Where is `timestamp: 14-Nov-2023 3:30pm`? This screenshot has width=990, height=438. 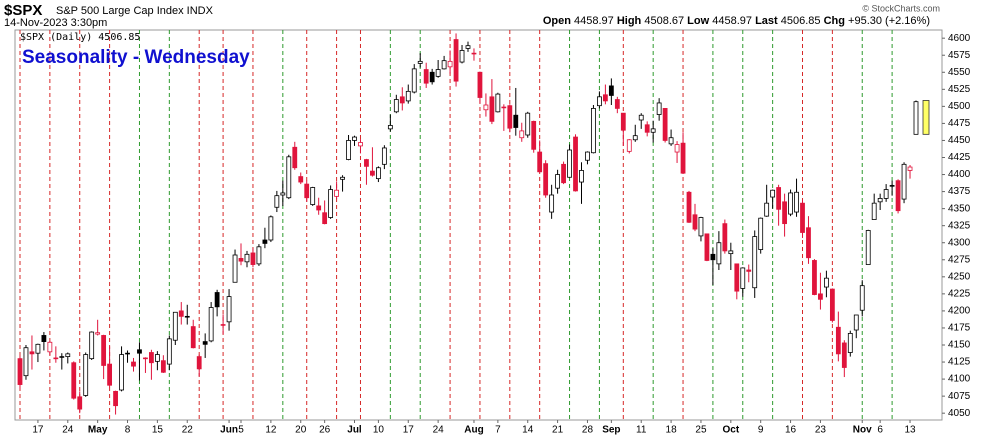 timestamp: 14-Nov-2023 3:30pm is located at coordinates (55, 23).